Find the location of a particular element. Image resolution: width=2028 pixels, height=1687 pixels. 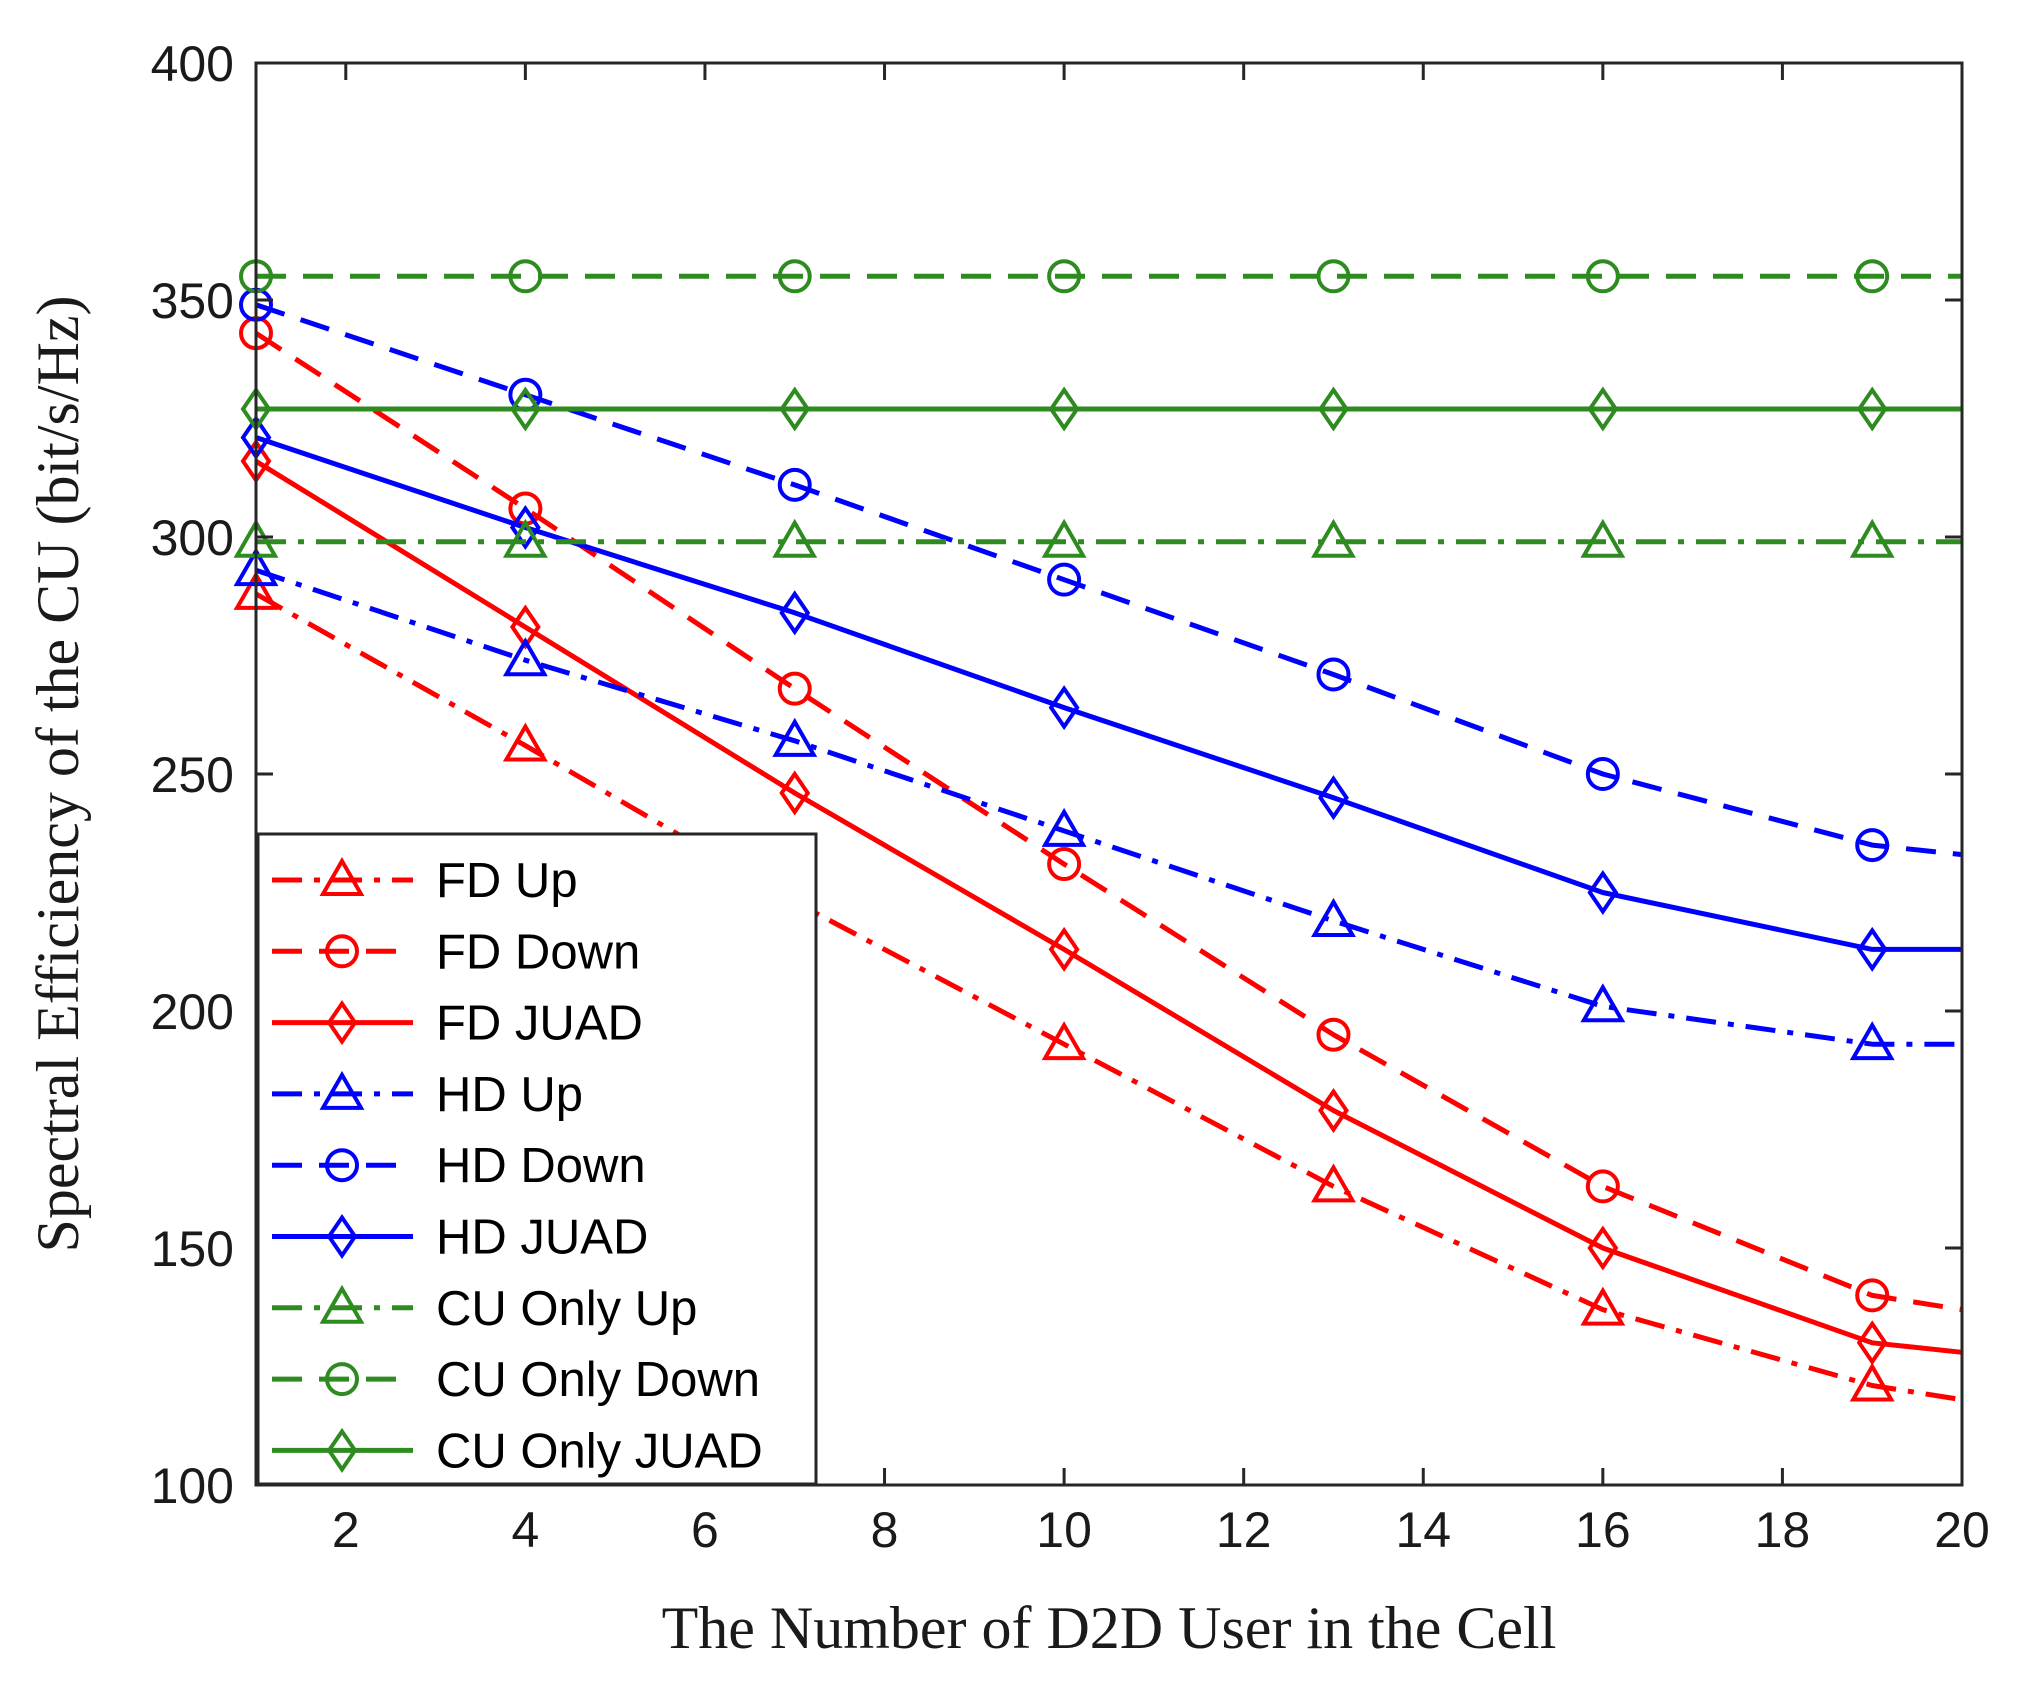

legend-item: FD JUAD is located at coordinates (457, 1024).